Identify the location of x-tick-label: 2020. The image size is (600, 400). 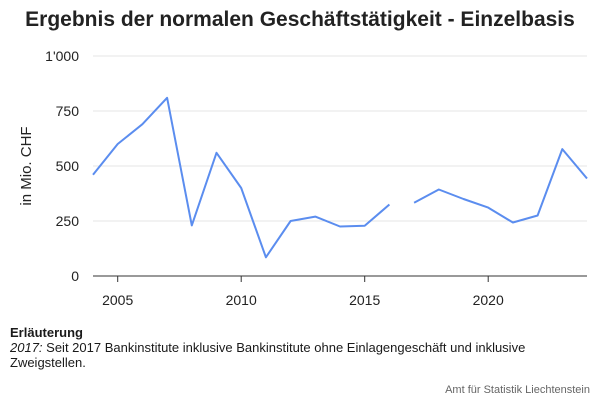
(488, 300).